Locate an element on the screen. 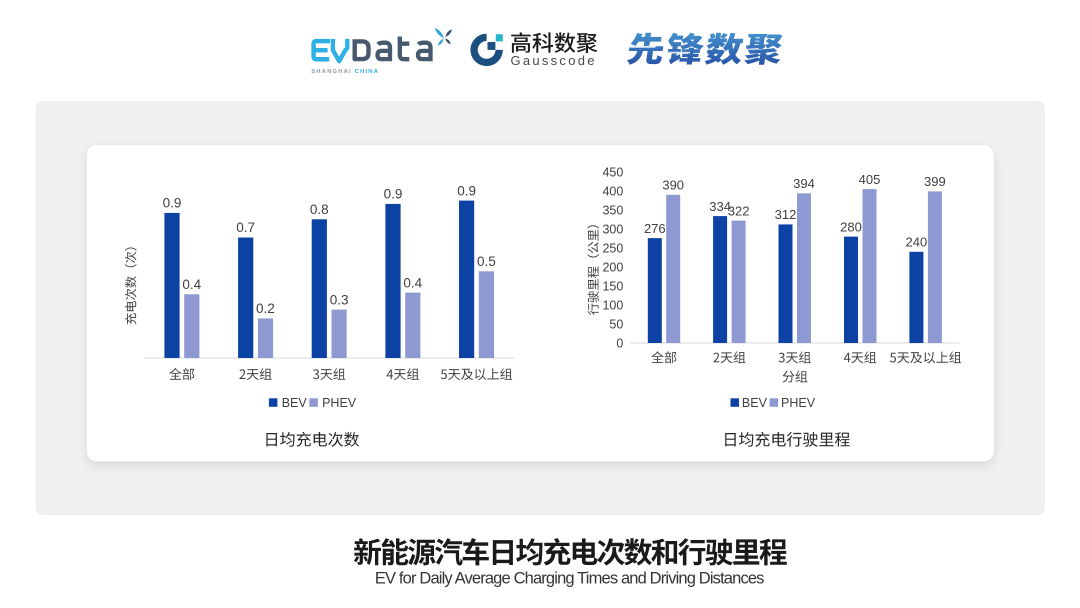  svg-text: 0 is located at coordinates (619, 344).